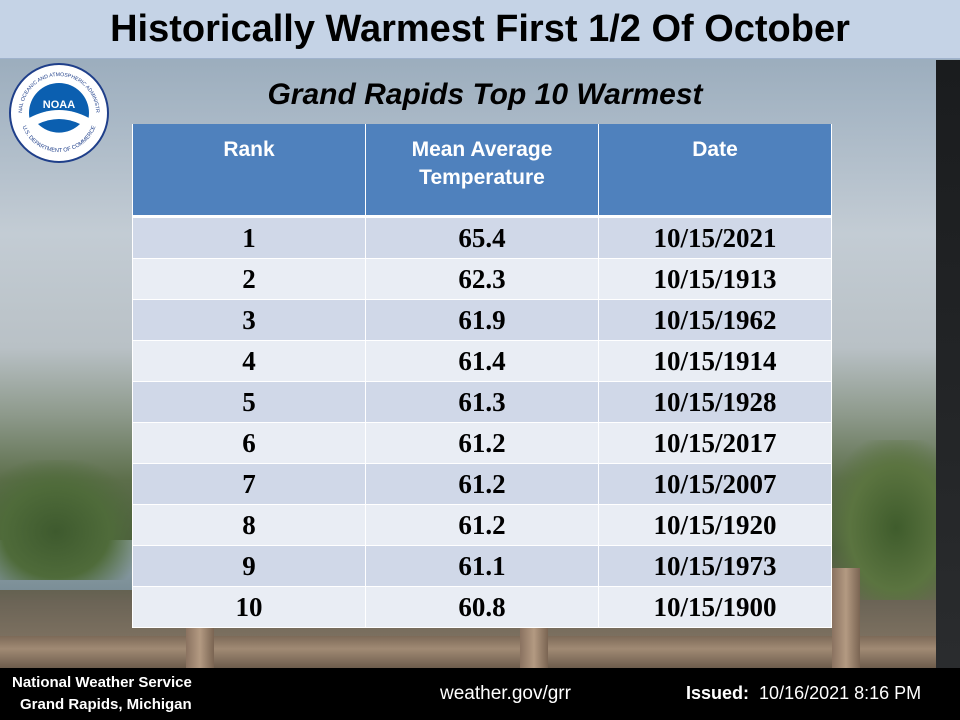 This screenshot has height=720, width=960. I want to click on cell-date: 10/15/1900, so click(715, 607).